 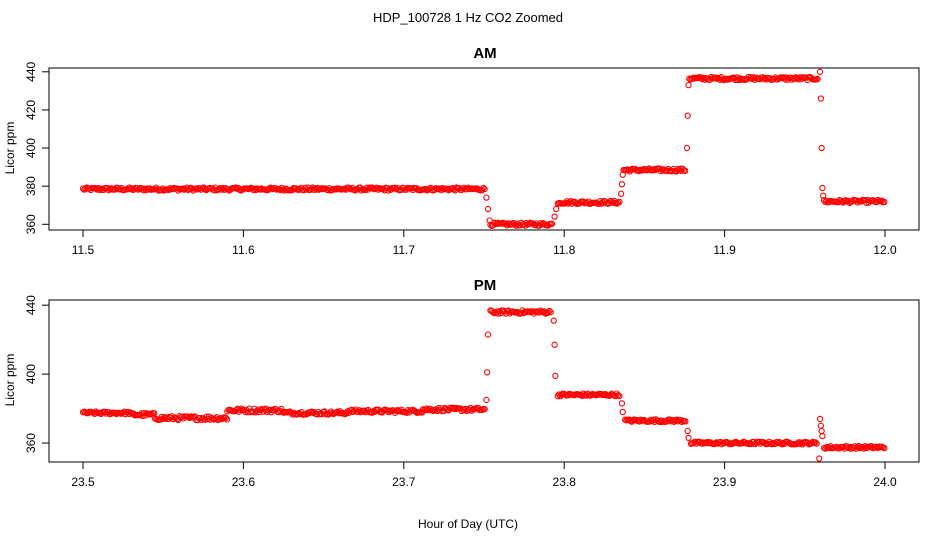 I want to click on panel-title: PM, so click(x=485, y=285).